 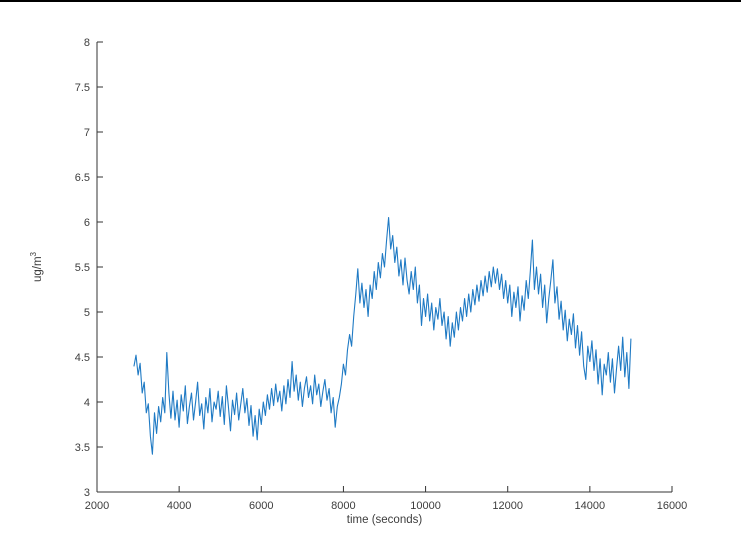 I want to click on x-tick-label: 12000, so click(x=507, y=506).